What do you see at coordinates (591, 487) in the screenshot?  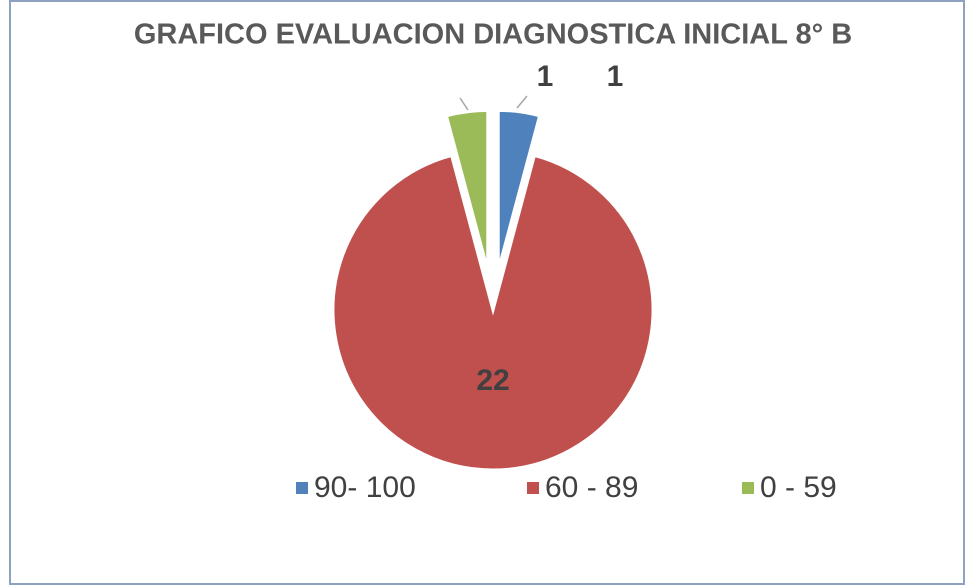 I see `legend-label: 60 - 89` at bounding box center [591, 487].